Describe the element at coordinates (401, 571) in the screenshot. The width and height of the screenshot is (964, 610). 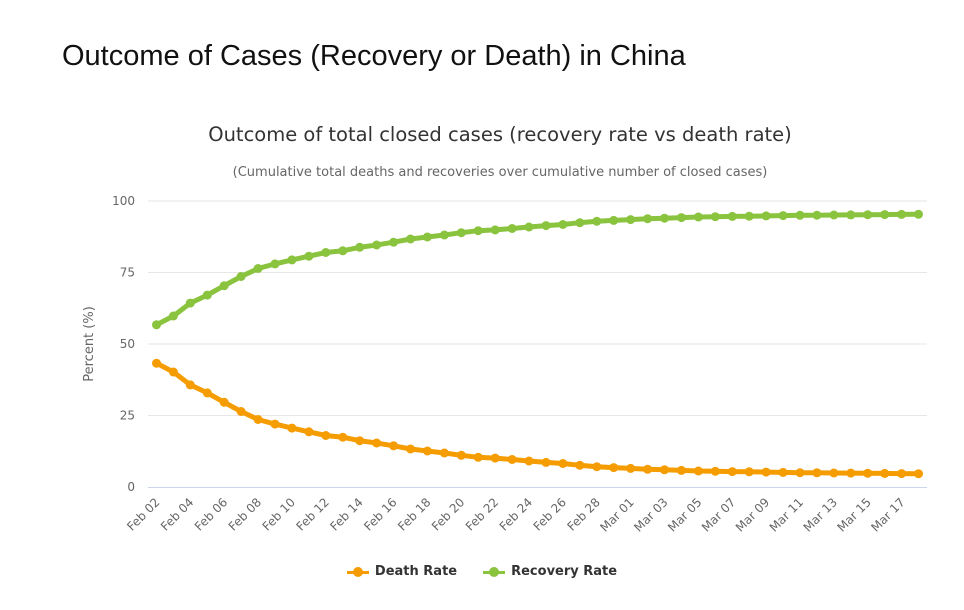
I see `legend-item-death-rate: Death Rate` at that location.